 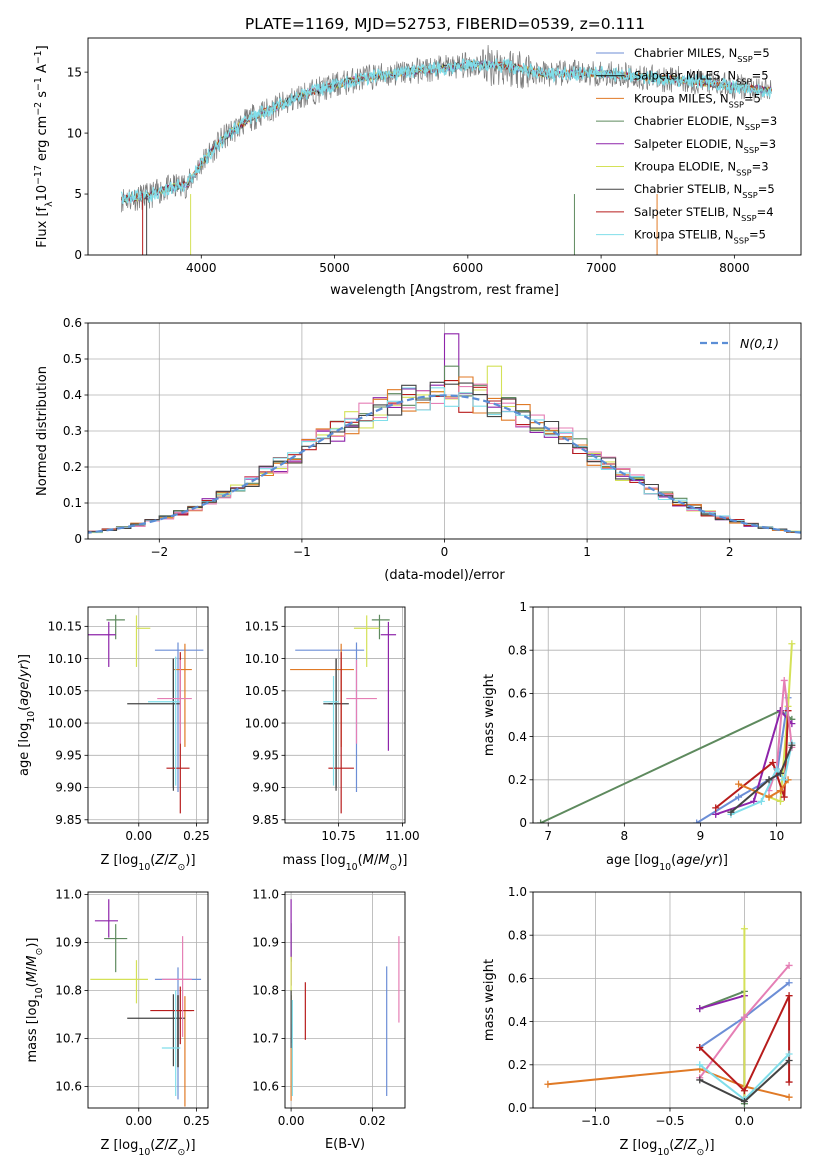 I want to click on model-spectrum-top, so click(x=446, y=131).